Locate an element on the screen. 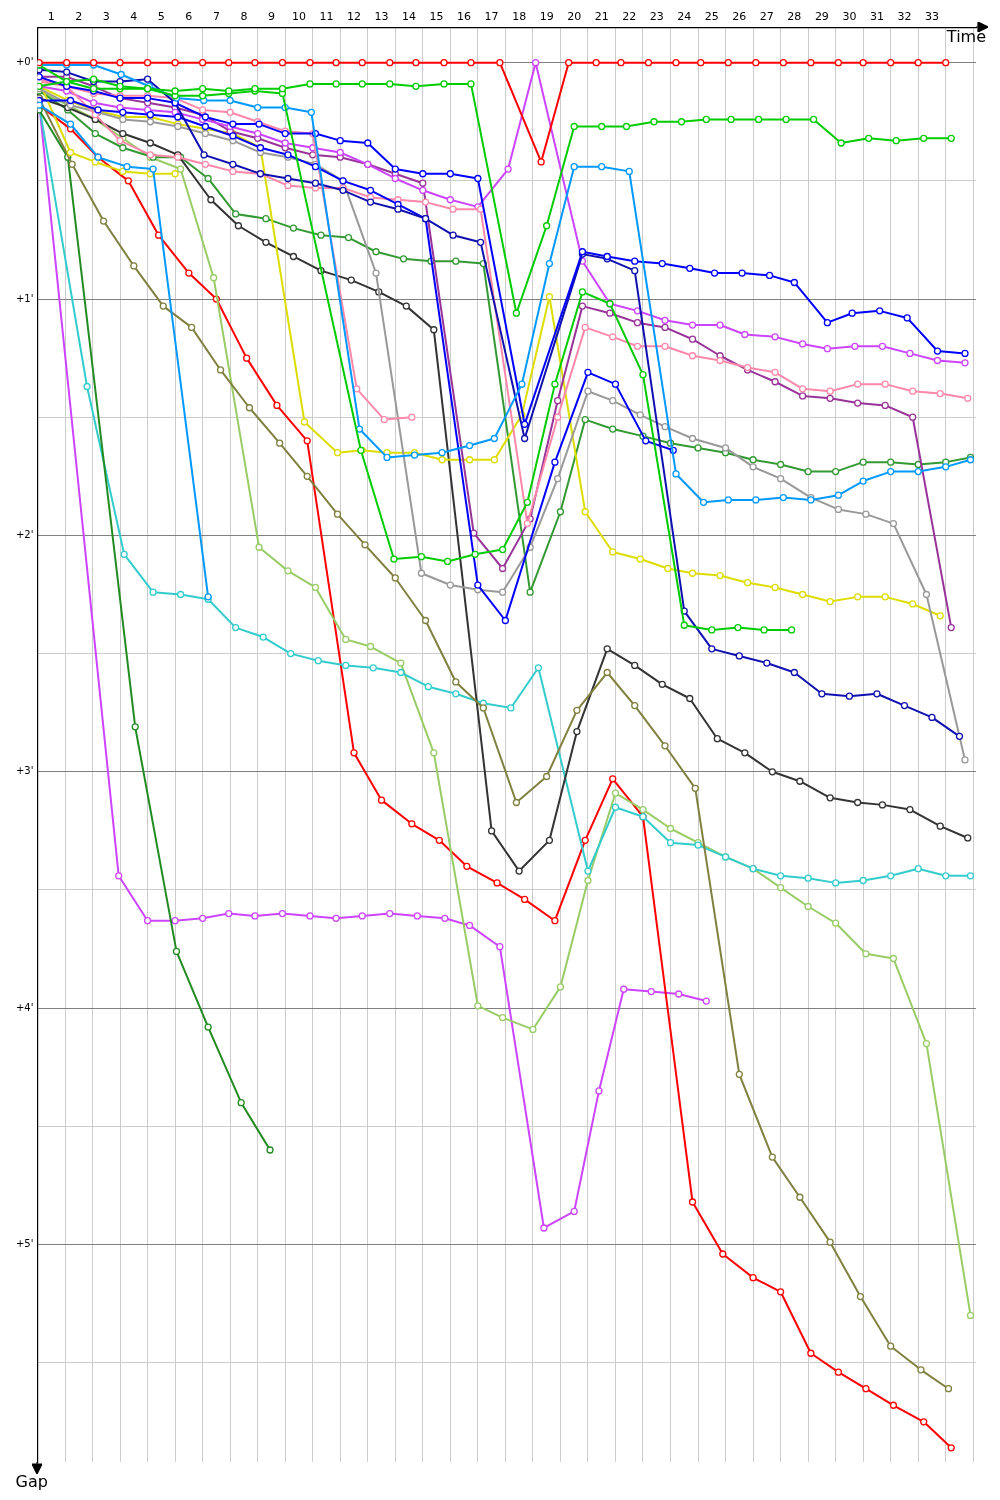 The height and width of the screenshot is (1500, 1000). x-tick-label: 25 is located at coordinates (711, 17).